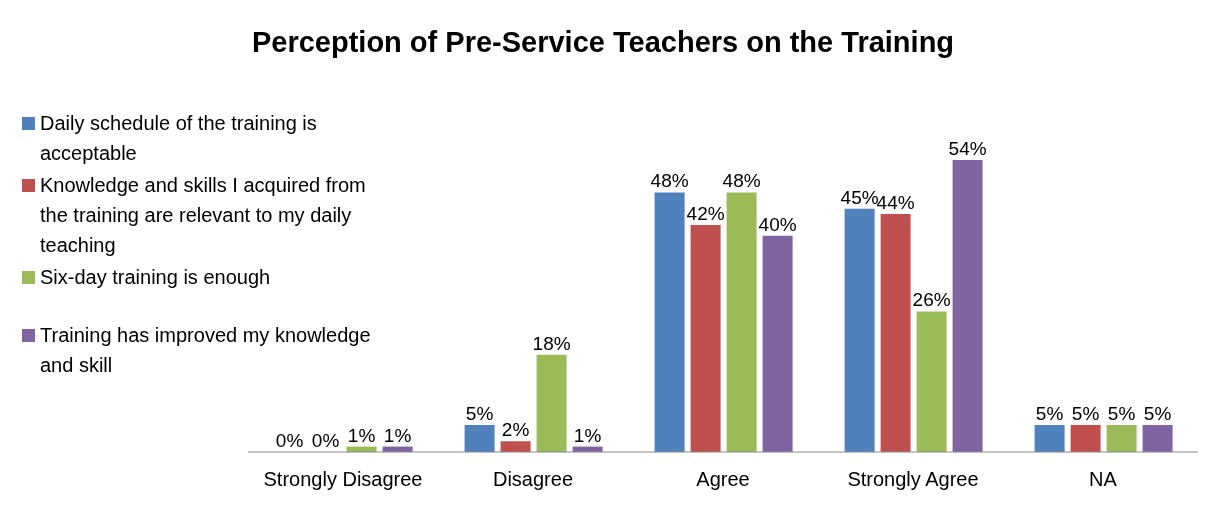 This screenshot has width=1207, height=508. Describe the element at coordinates (967, 148) in the screenshot. I see `data-label: 54%` at that location.